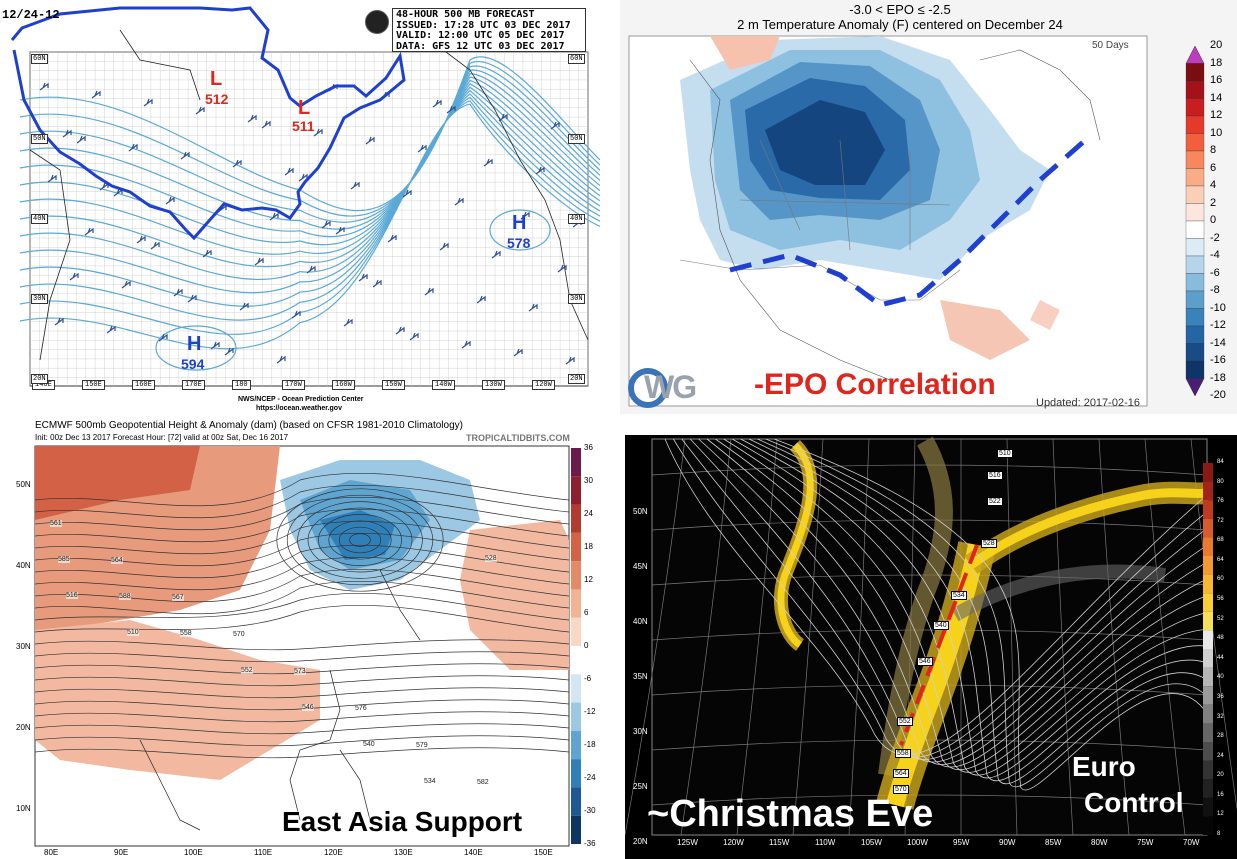  Describe the element at coordinates (588, 480) in the screenshot. I see `colorbar-tick: 30` at that location.